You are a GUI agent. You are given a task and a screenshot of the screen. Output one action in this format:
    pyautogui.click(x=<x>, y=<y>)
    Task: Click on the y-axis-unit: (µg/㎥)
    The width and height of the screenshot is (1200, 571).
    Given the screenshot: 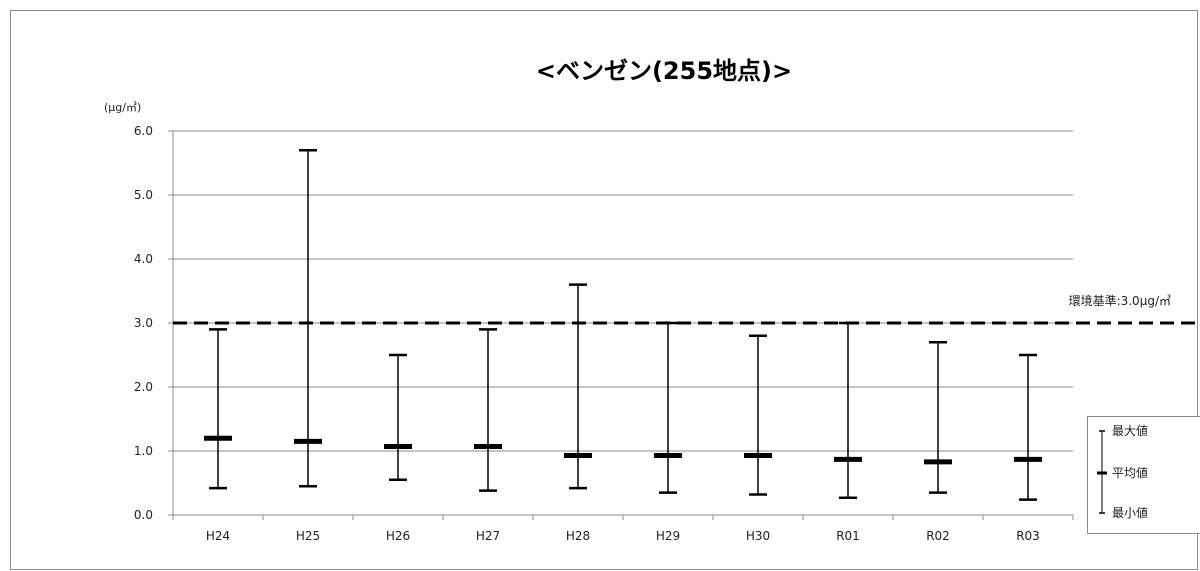 What is the action you would take?
    pyautogui.click(x=122, y=107)
    